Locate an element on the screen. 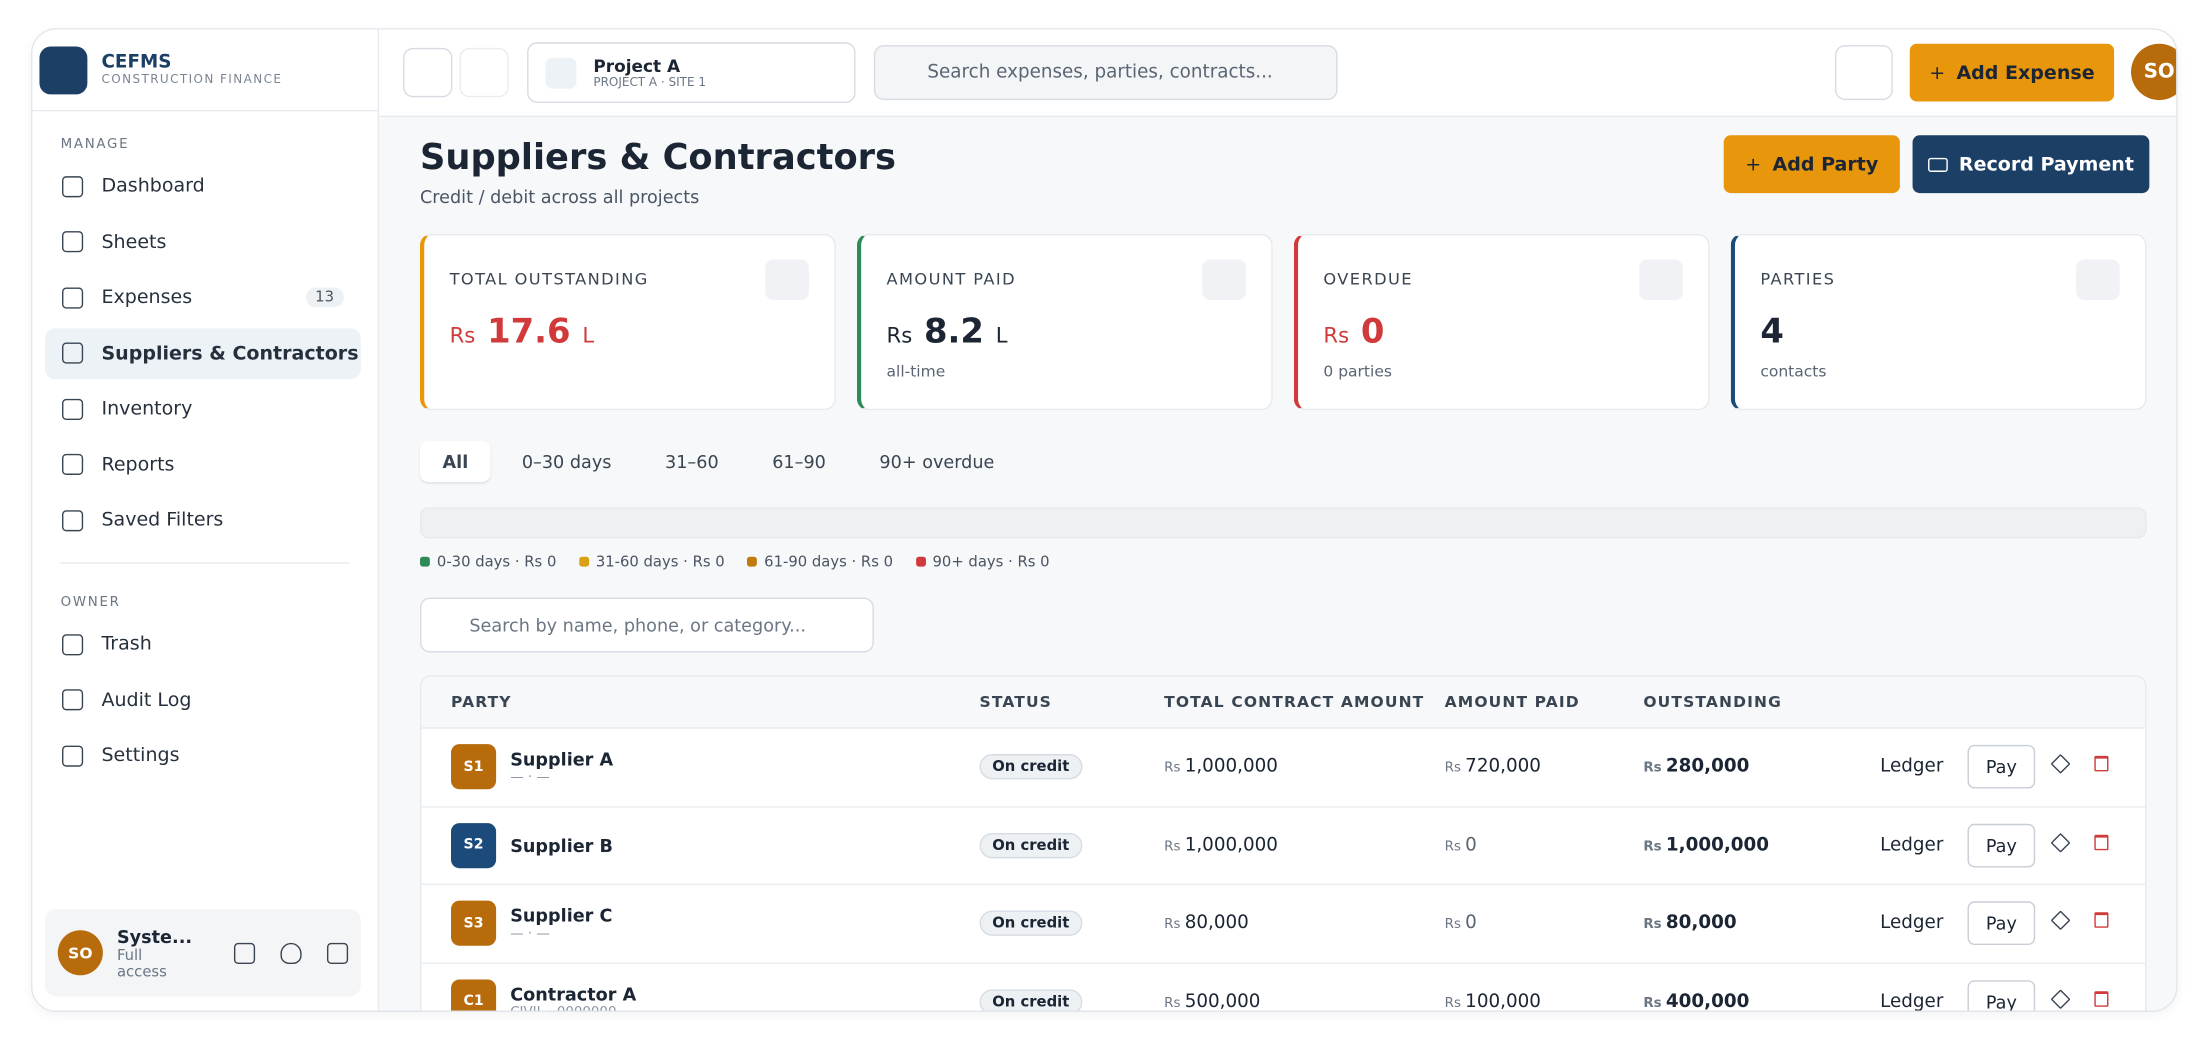  paid-cell: Rs 0 is located at coordinates (1461, 923).